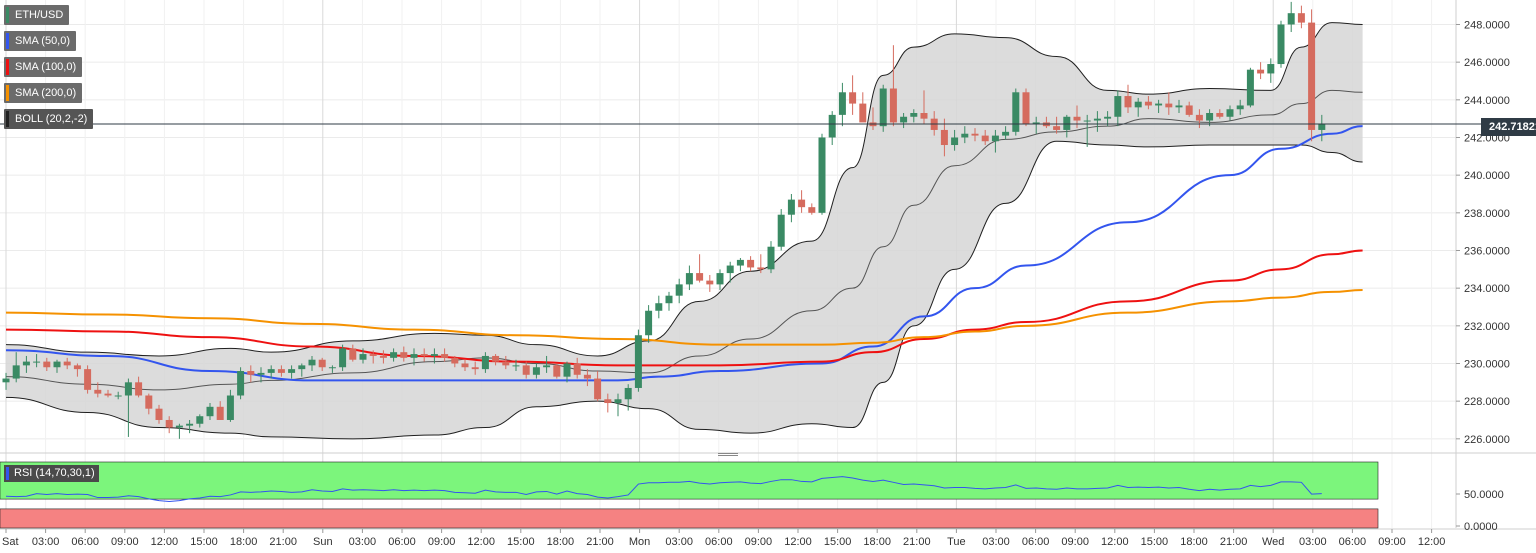  Describe the element at coordinates (728, 455) in the screenshot. I see `pane-resize-handle` at that location.